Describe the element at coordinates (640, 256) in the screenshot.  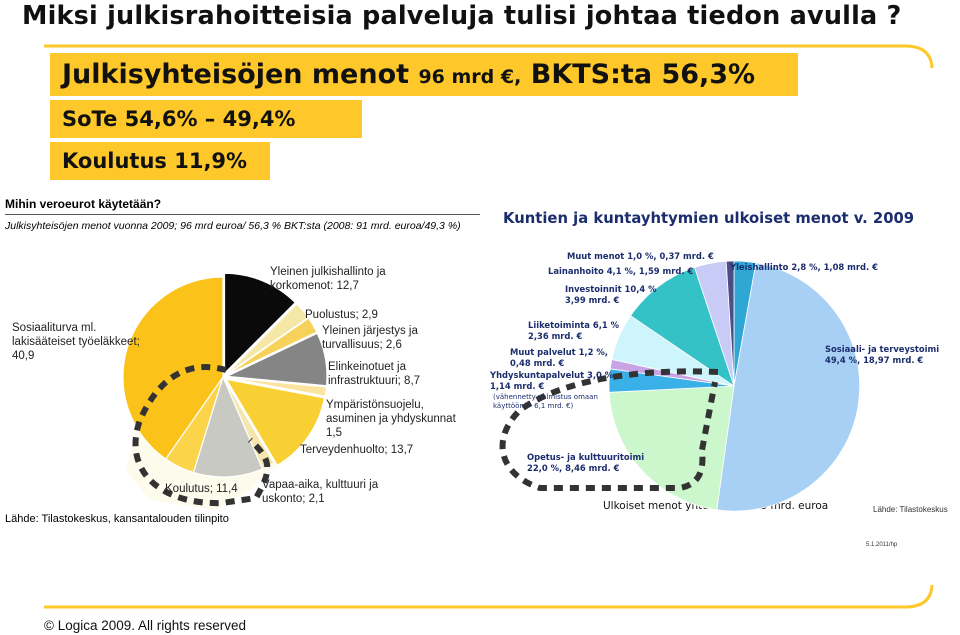
I see `right-label-8-0: Muut menot 1,0 %, 0,37 mrd. €` at that location.